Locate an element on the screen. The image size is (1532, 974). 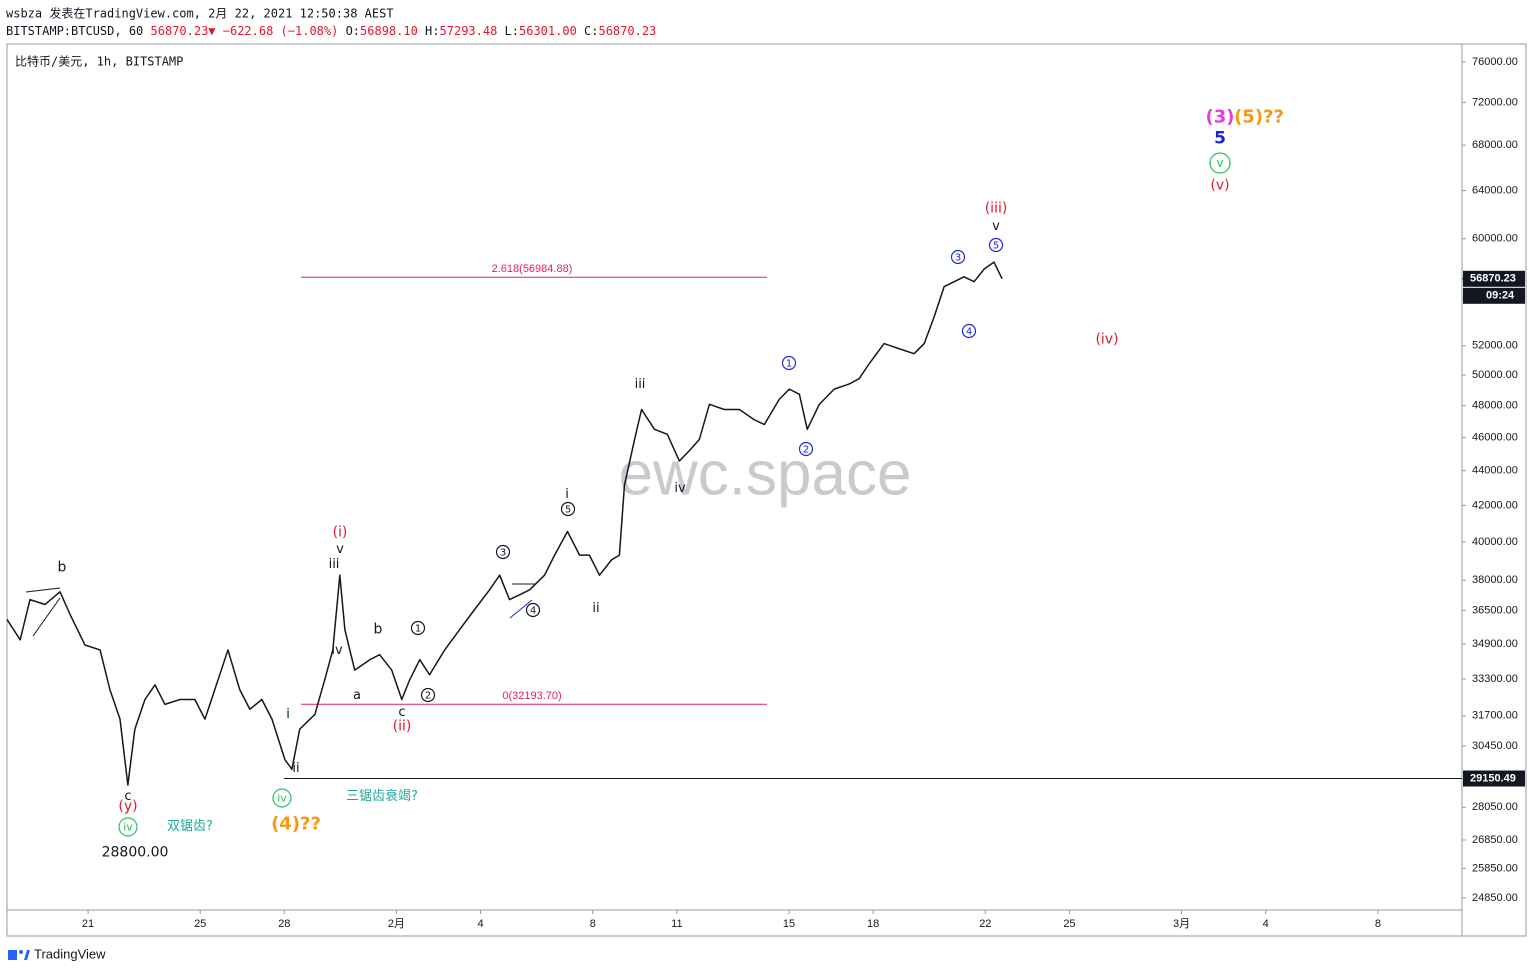
fib-label: 2.618(56984.88) is located at coordinates (532, 269).